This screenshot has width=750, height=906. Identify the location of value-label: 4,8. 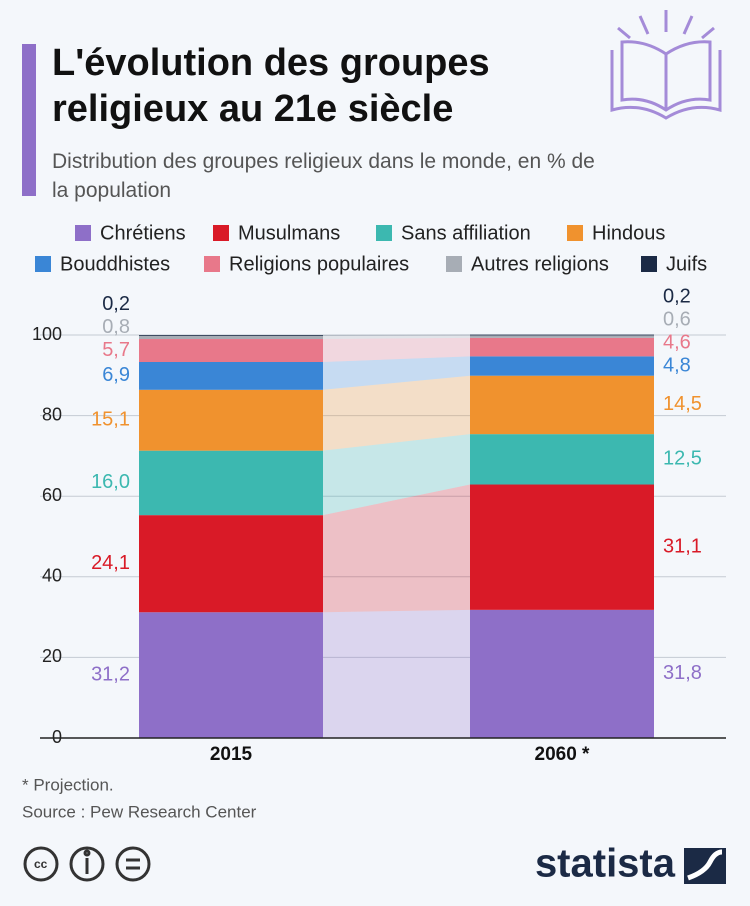
(677, 365).